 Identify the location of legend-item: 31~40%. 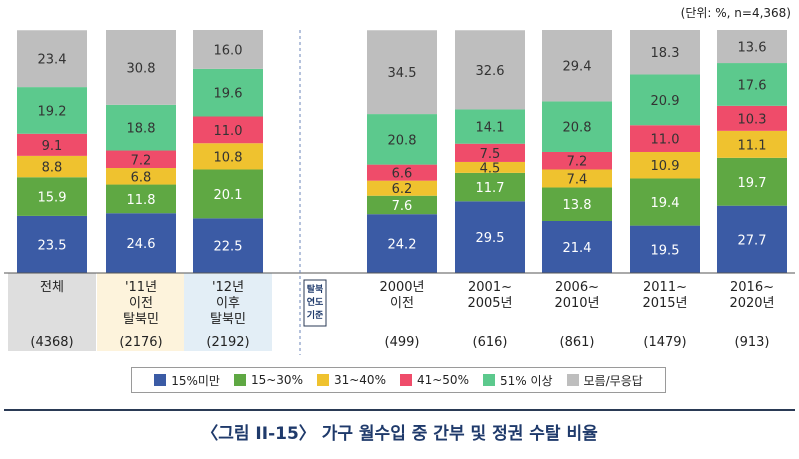
(351, 380).